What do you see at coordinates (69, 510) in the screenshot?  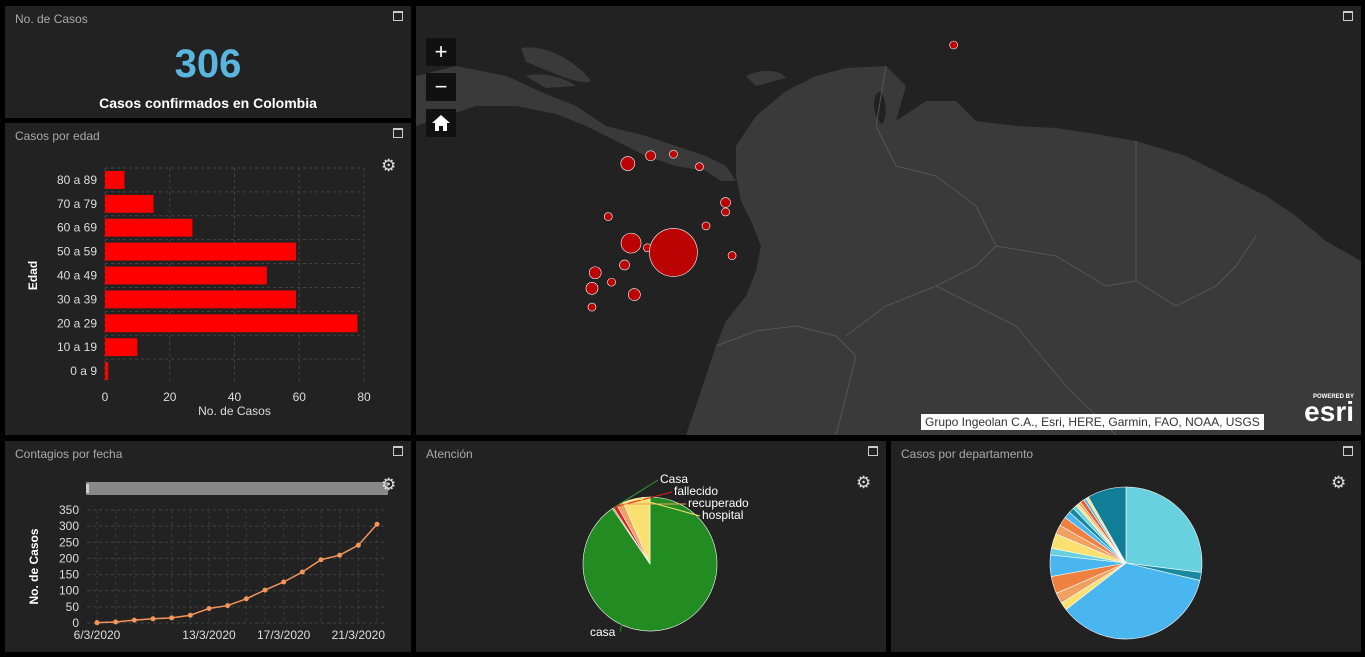 I see `y-tick-label: 350` at bounding box center [69, 510].